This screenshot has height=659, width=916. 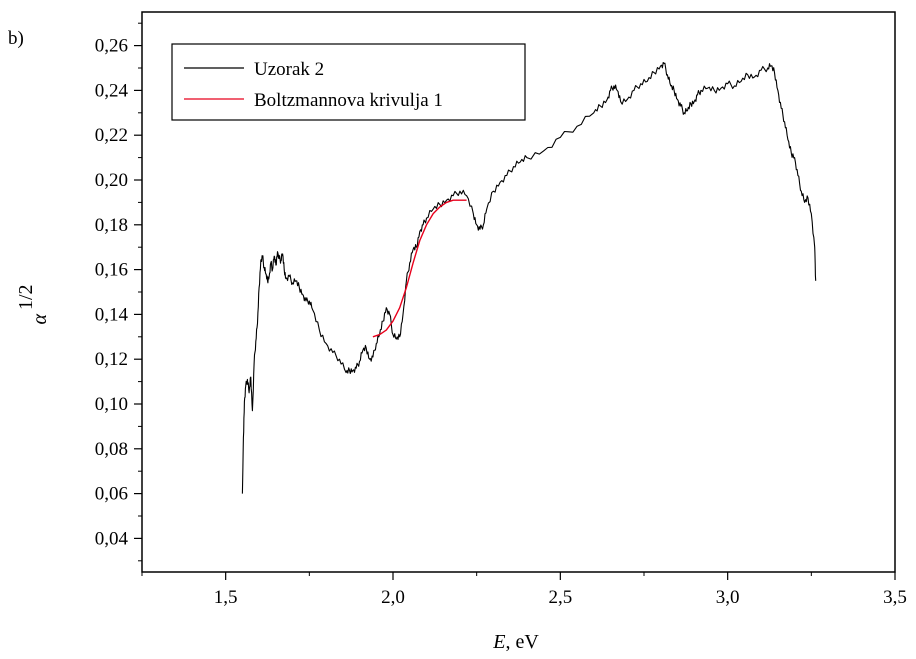 I want to click on legend: Uzorak 2 Boltzmannova krivulja 1, so click(x=348, y=82).